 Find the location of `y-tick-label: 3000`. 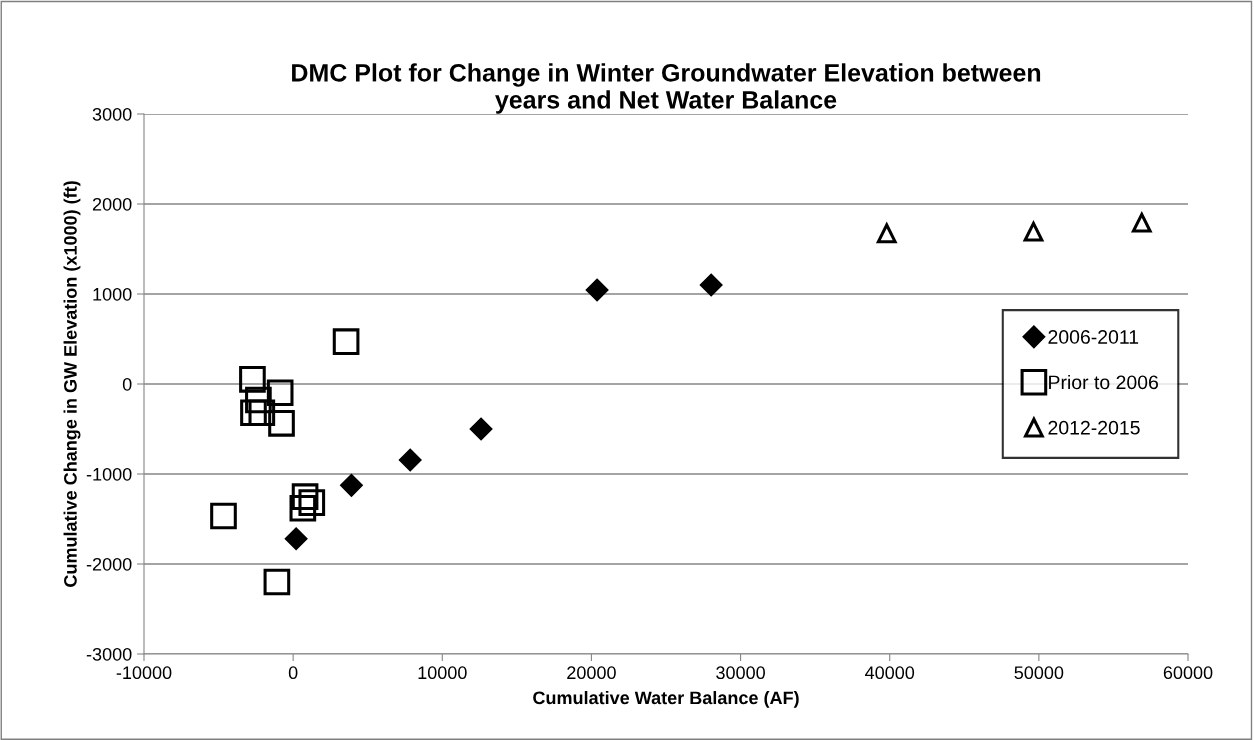

y-tick-label: 3000 is located at coordinates (112, 114).